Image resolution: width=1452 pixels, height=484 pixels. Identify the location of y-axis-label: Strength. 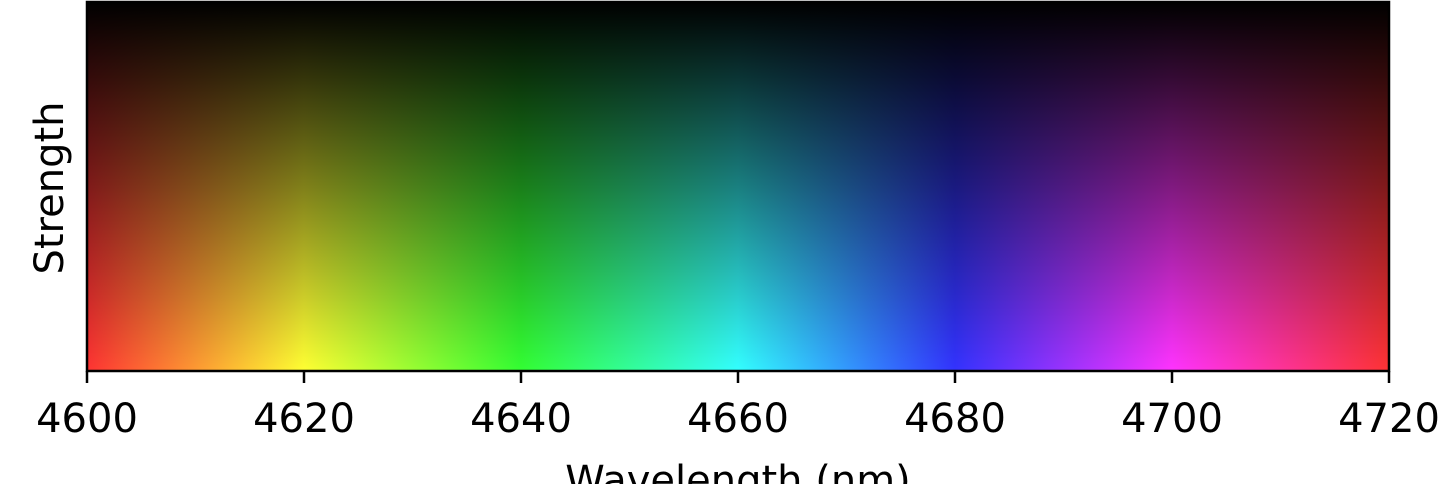
(50, 187).